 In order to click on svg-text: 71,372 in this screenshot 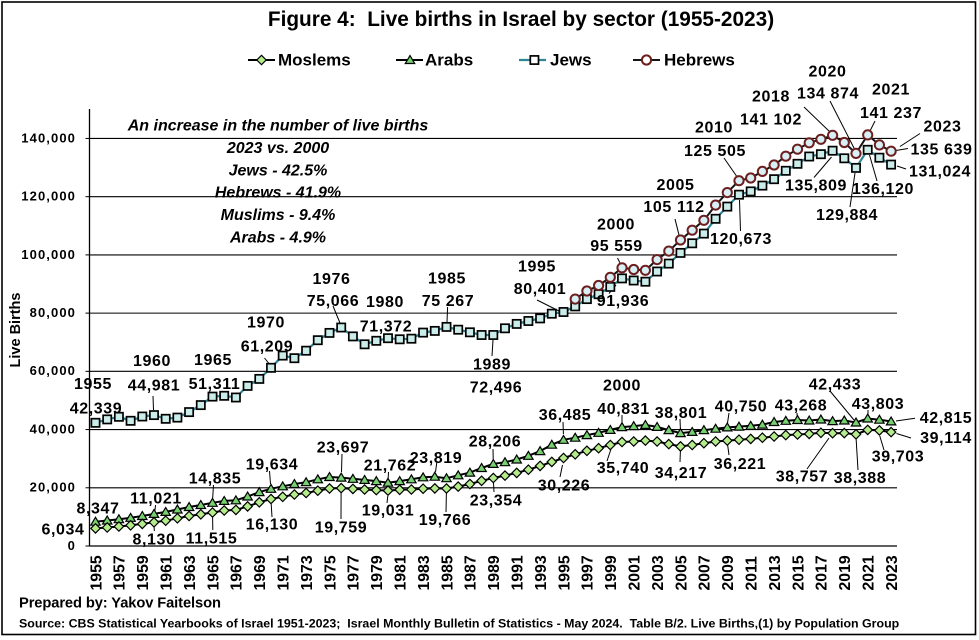, I will do `click(386, 327)`.